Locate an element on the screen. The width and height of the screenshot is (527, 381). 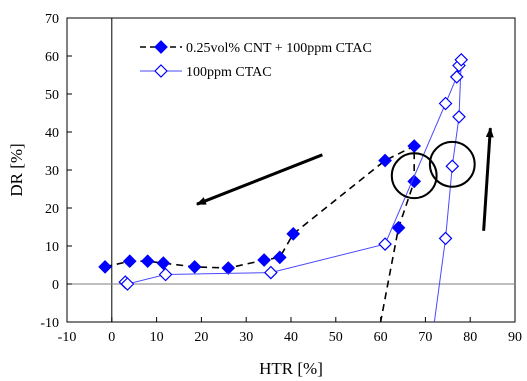
y-tick-label: 50 is located at coordinates (52, 95).